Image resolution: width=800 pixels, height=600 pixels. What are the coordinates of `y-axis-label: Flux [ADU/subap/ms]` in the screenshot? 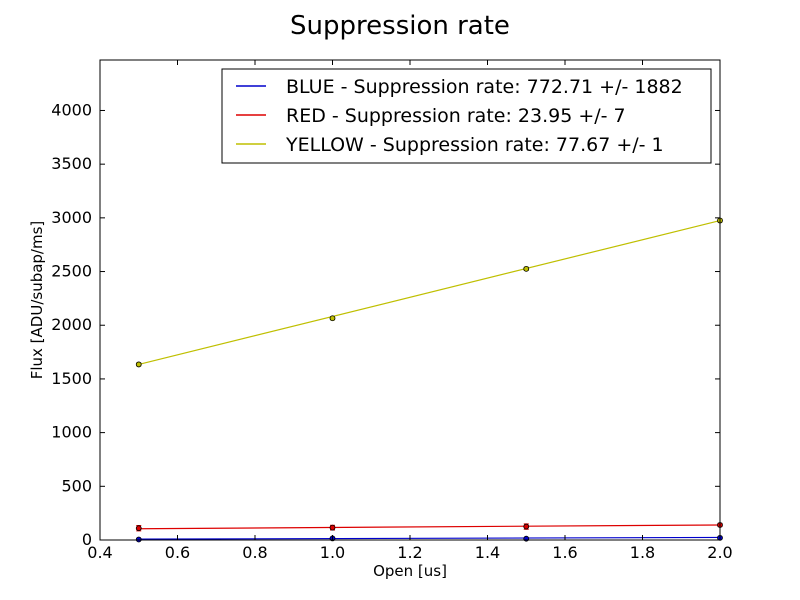 It's located at (37, 300).